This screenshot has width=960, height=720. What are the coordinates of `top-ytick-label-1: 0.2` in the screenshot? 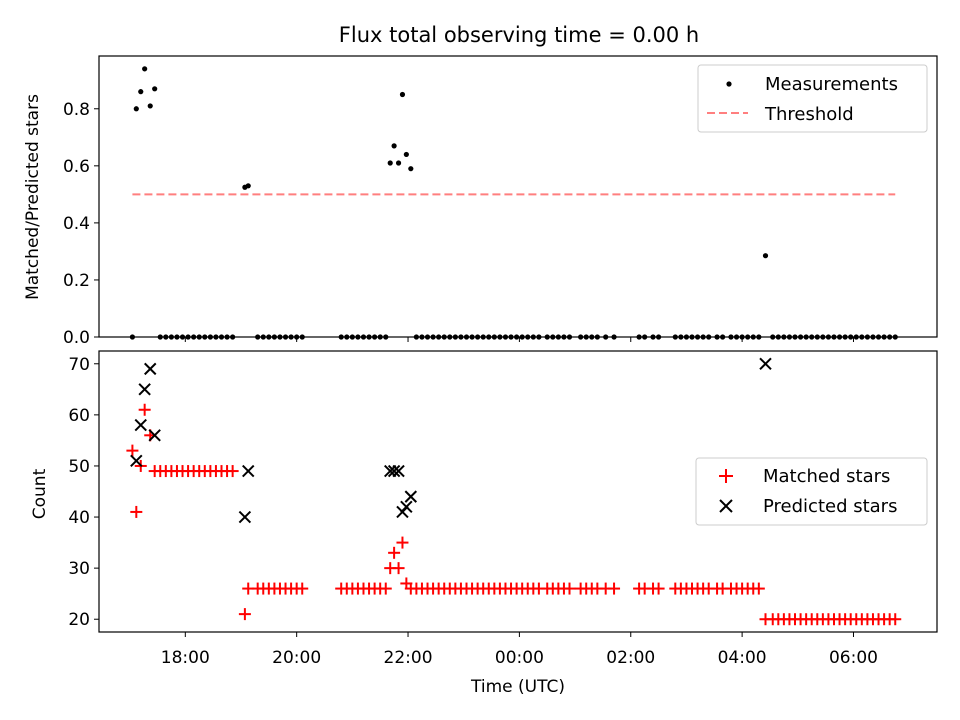 It's located at (76, 281).